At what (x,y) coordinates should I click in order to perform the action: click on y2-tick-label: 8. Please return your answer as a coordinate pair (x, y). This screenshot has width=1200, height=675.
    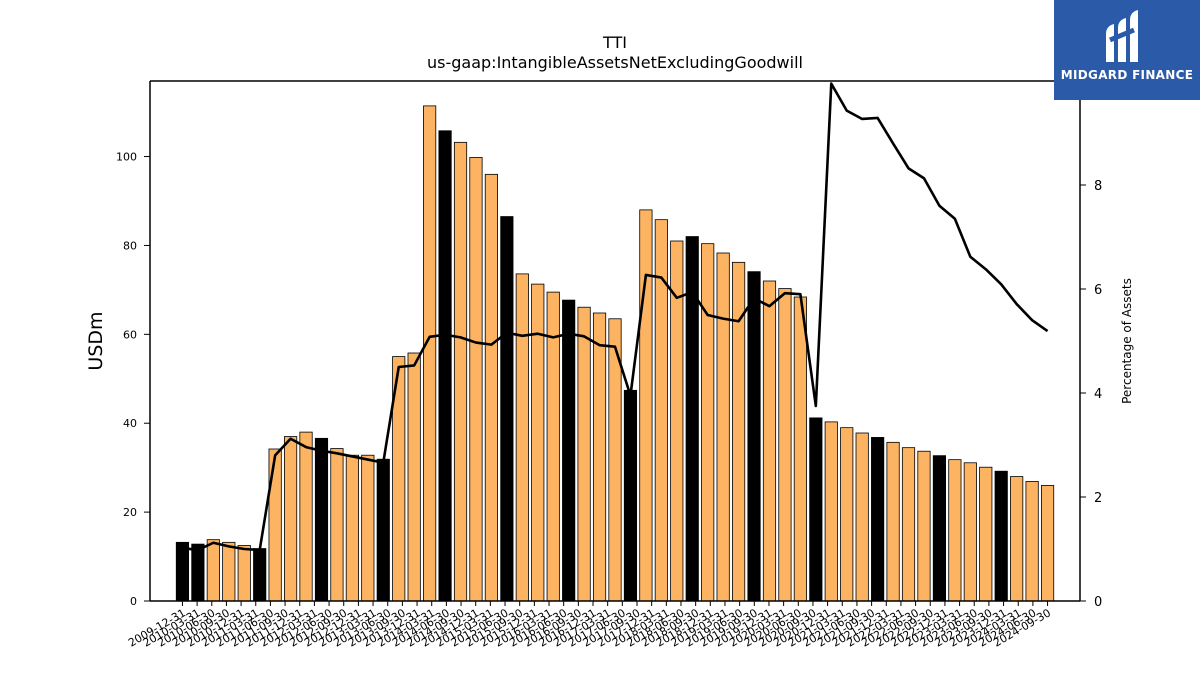
    Looking at the image, I should click on (1098, 186).